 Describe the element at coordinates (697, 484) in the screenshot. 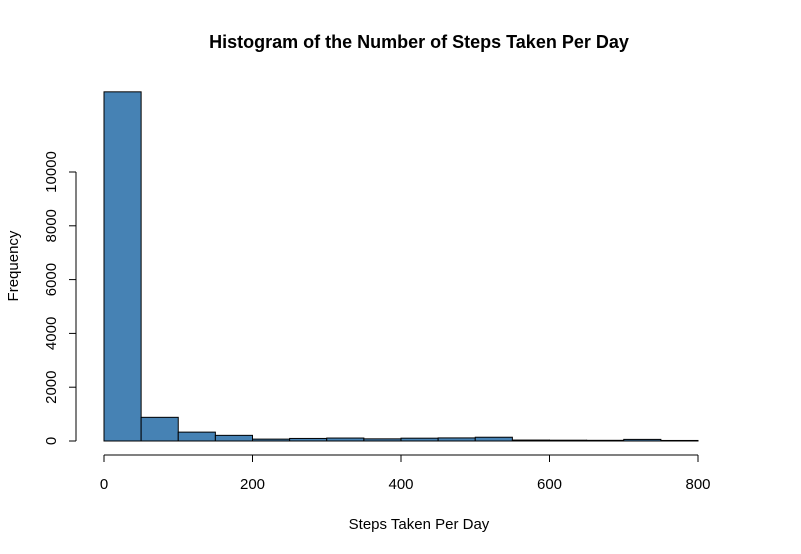

I see `x-tick-label: 800` at that location.